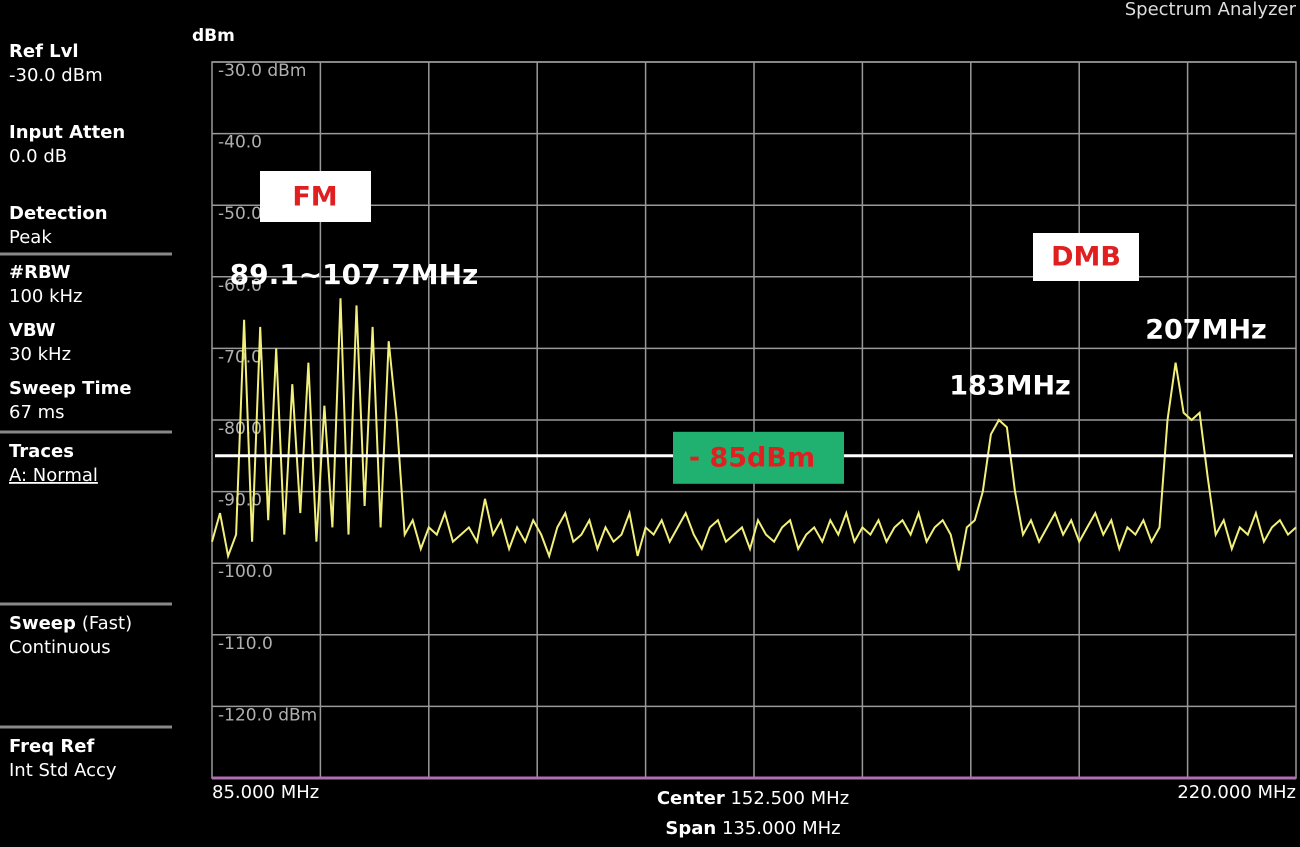  I want to click on annotation: DMB, so click(1086, 257).